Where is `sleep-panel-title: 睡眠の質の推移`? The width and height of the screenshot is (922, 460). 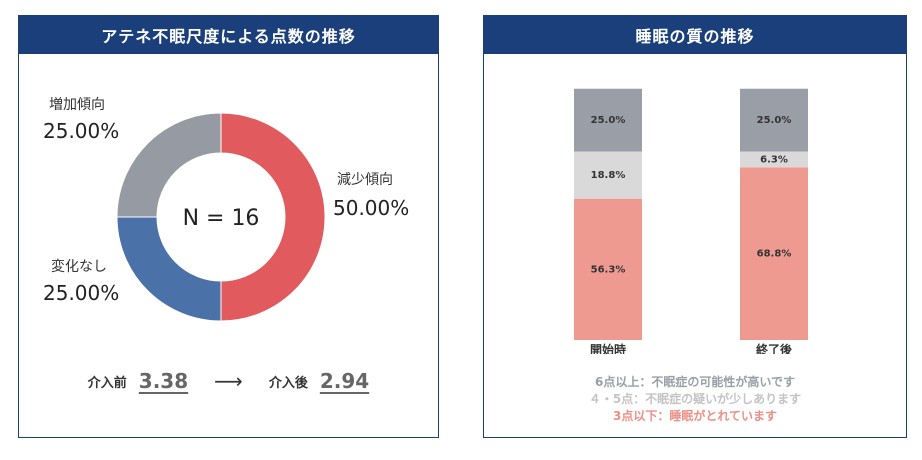 sleep-panel-title: 睡眠の質の推移 is located at coordinates (695, 35).